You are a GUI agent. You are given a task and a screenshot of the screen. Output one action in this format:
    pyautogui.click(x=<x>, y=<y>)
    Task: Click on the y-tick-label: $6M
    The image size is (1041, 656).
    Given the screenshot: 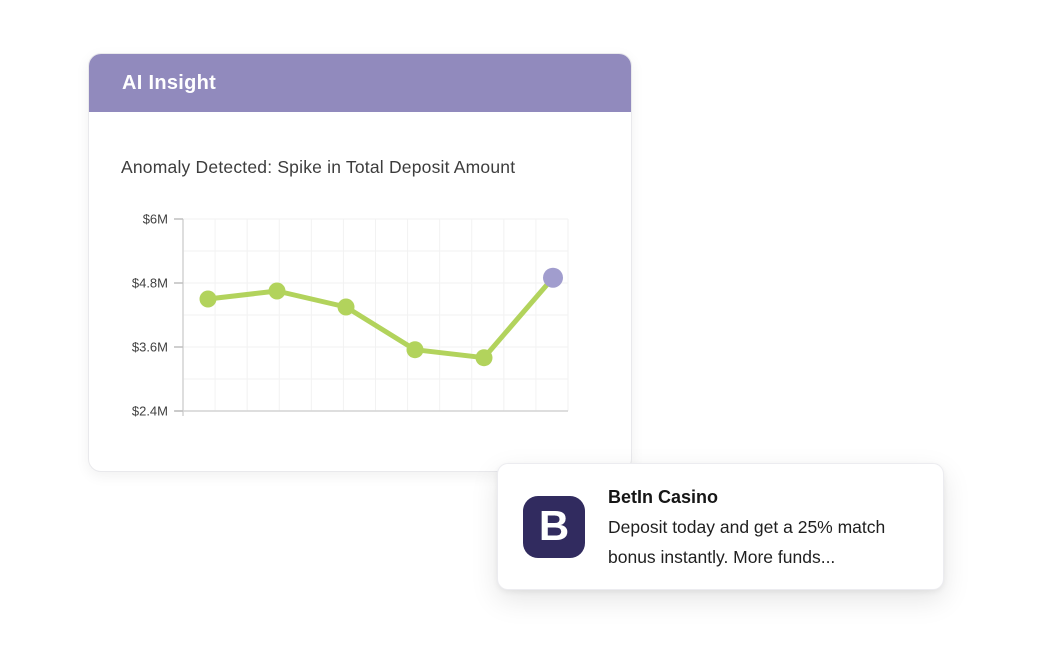 What is the action you would take?
    pyautogui.click(x=155, y=219)
    